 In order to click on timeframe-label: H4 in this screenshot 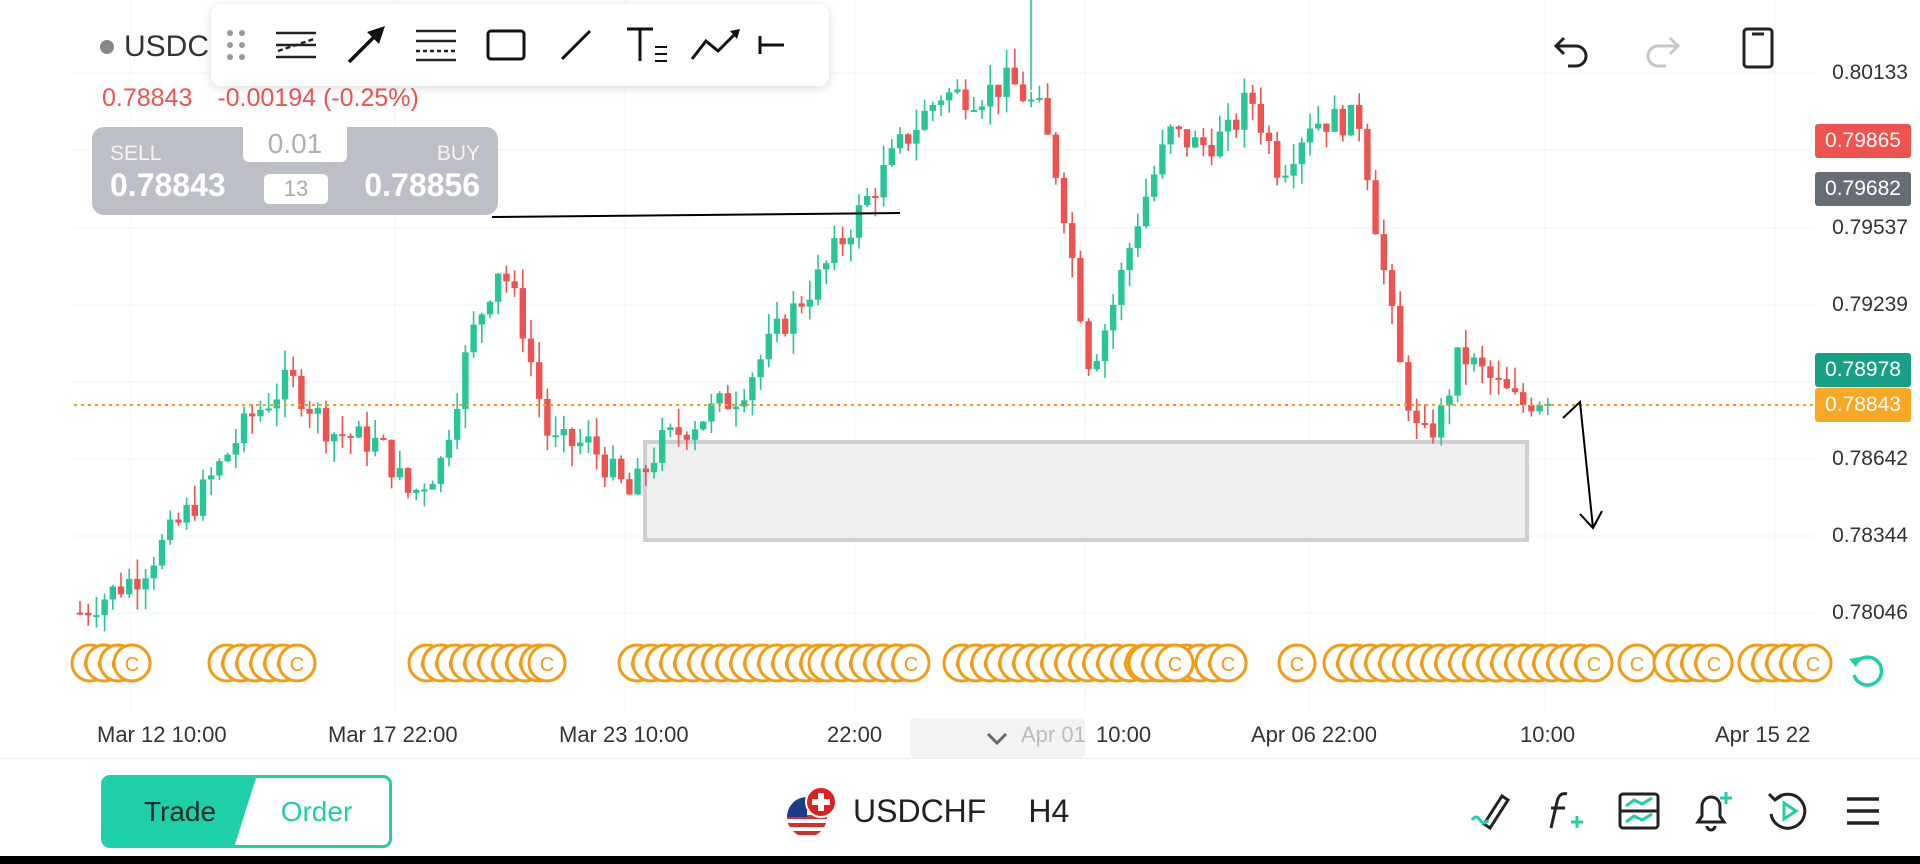, I will do `click(1049, 810)`.